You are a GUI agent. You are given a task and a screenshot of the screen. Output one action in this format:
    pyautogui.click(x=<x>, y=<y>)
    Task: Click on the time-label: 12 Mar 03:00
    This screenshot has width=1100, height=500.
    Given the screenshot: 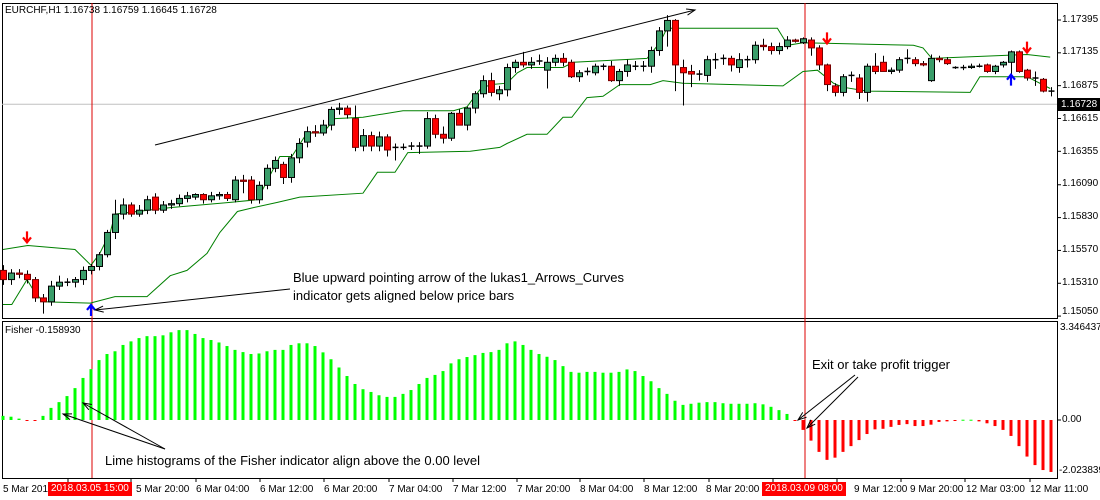 What is the action you would take?
    pyautogui.click(x=995, y=489)
    